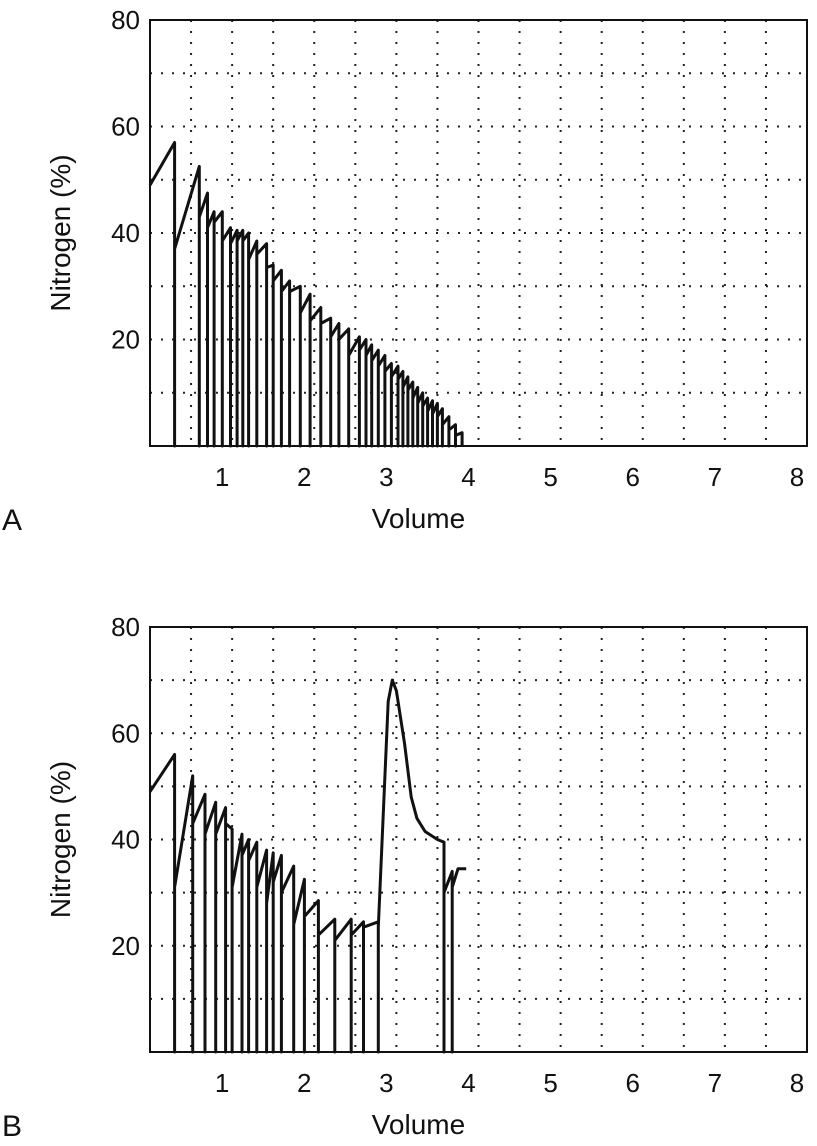 This screenshot has width=817, height=1146. What do you see at coordinates (386, 1083) in the screenshot?
I see `panel-b-x-tick-label: 3` at bounding box center [386, 1083].